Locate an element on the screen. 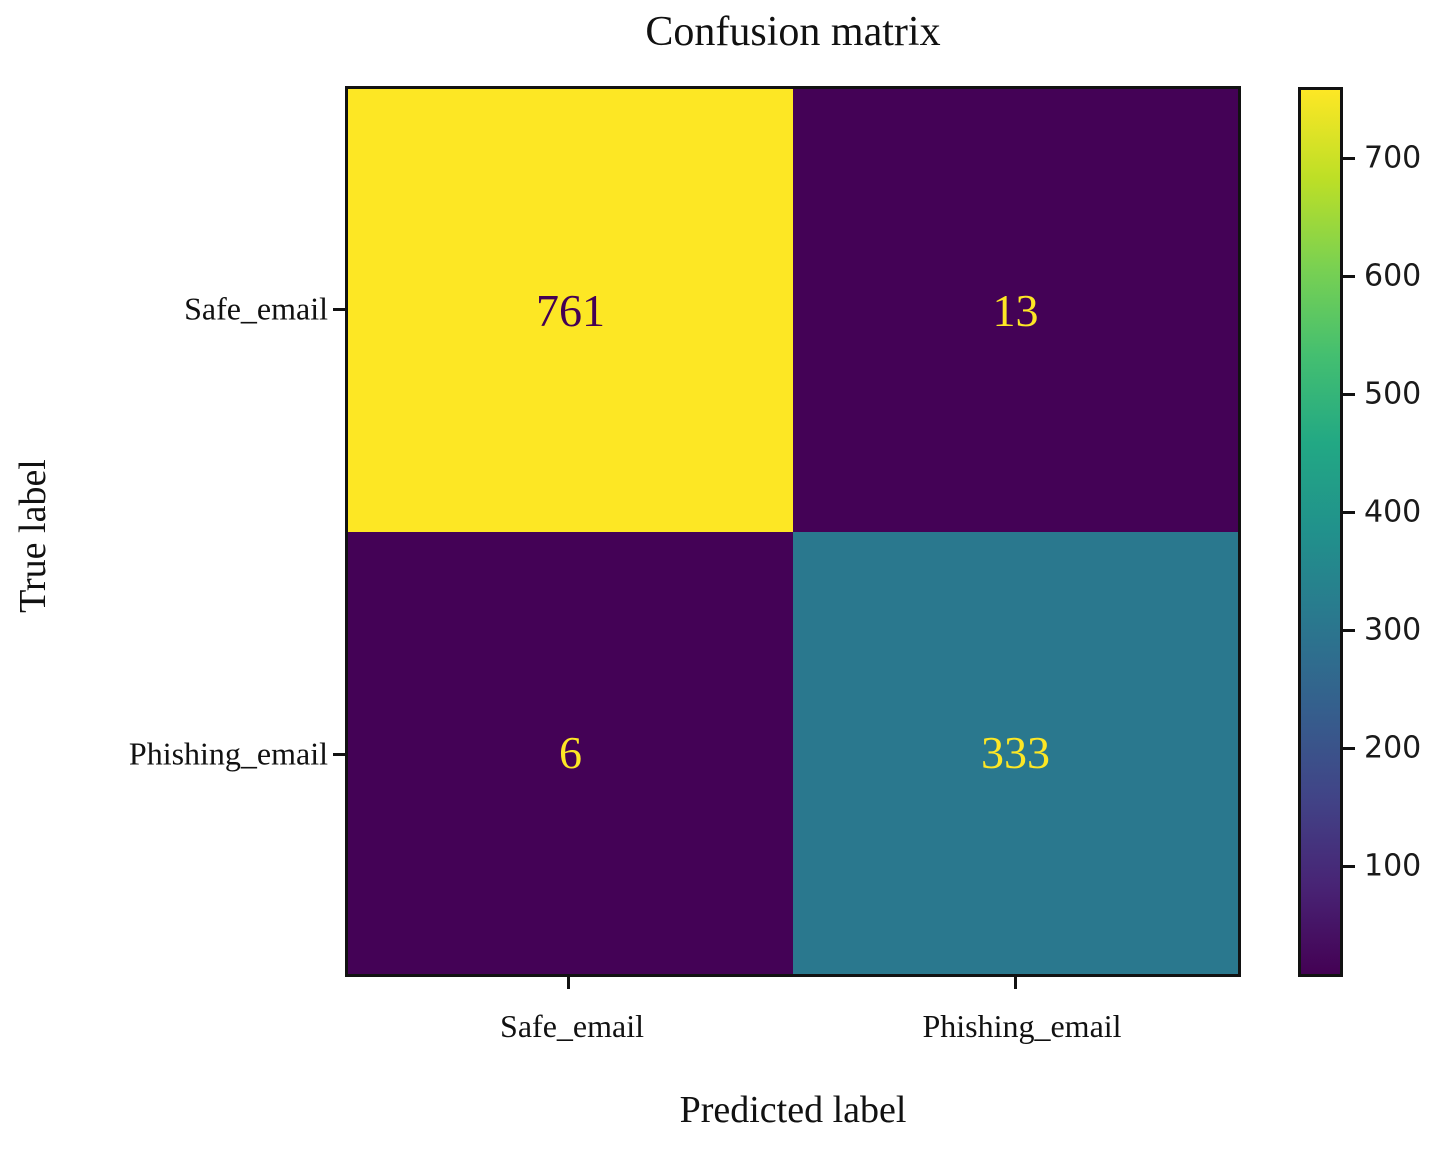  chart-title: Confusion matrix is located at coordinates (793, 32).